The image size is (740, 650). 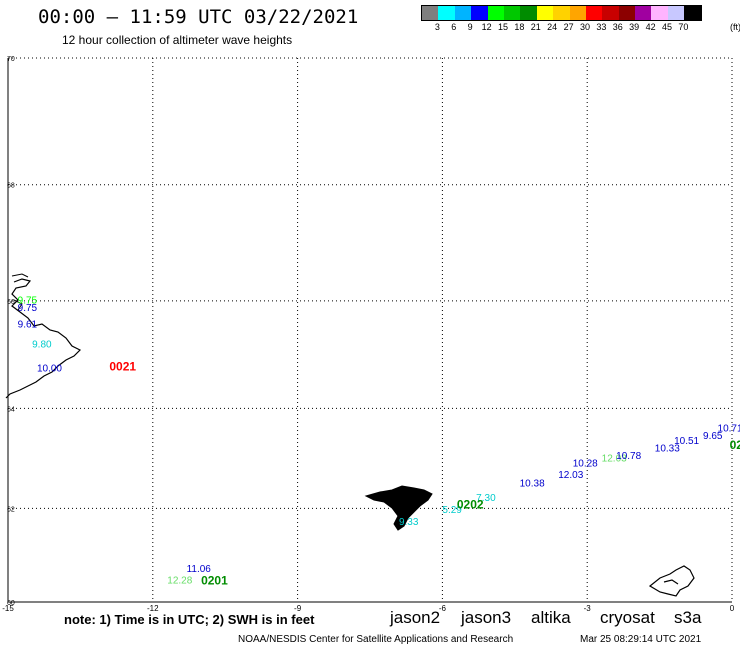 What do you see at coordinates (11, 509) in the screenshot?
I see `latitude-tick-label: 62` at bounding box center [11, 509].